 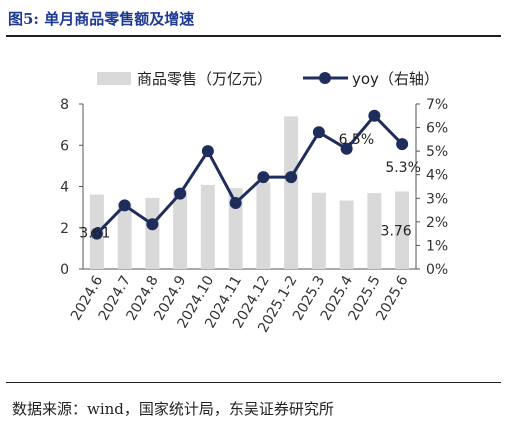 What do you see at coordinates (253, 382) in the screenshot?
I see `bottom-rule` at bounding box center [253, 382].